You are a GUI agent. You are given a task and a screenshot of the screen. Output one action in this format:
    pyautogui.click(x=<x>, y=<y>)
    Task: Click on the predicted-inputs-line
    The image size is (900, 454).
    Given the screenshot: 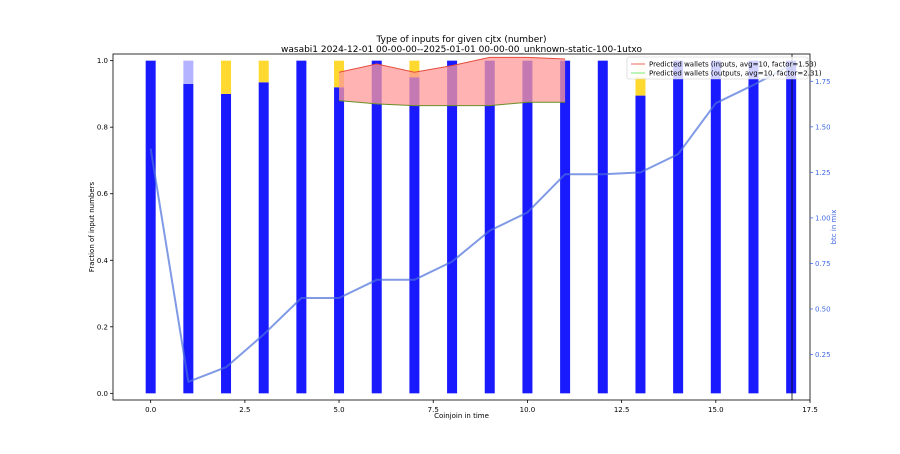 What is the action you would take?
    pyautogui.click(x=452, y=64)
    